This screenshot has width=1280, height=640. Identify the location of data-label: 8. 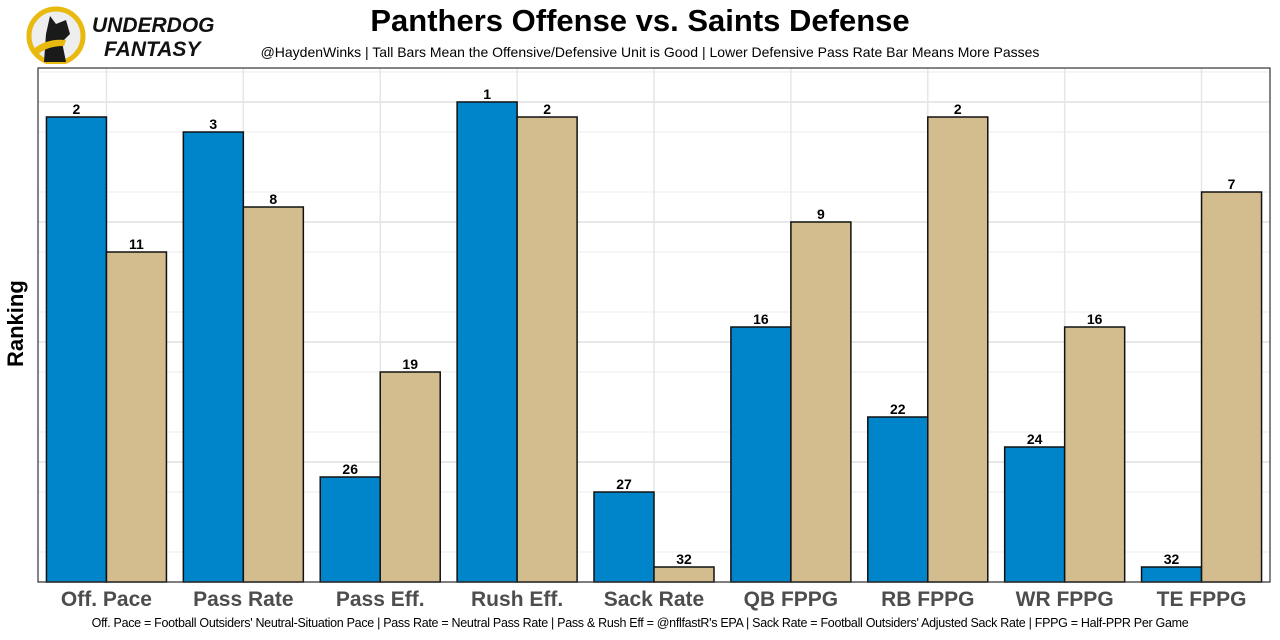
(273, 199).